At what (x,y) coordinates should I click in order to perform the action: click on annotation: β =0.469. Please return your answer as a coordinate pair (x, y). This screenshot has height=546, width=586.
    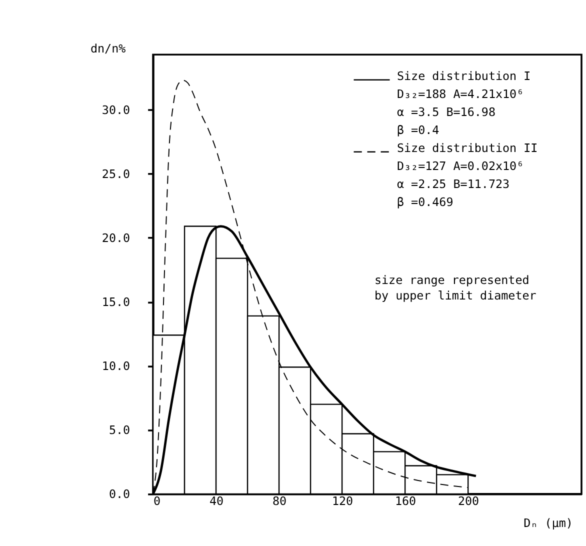
    Looking at the image, I should click on (425, 201).